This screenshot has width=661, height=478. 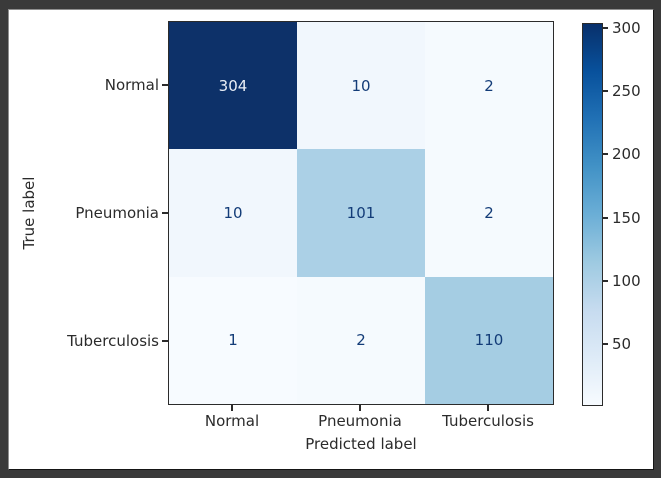 What do you see at coordinates (489, 340) in the screenshot?
I see `heatmap-cell-tuberculosis-tuberculosis: 110` at bounding box center [489, 340].